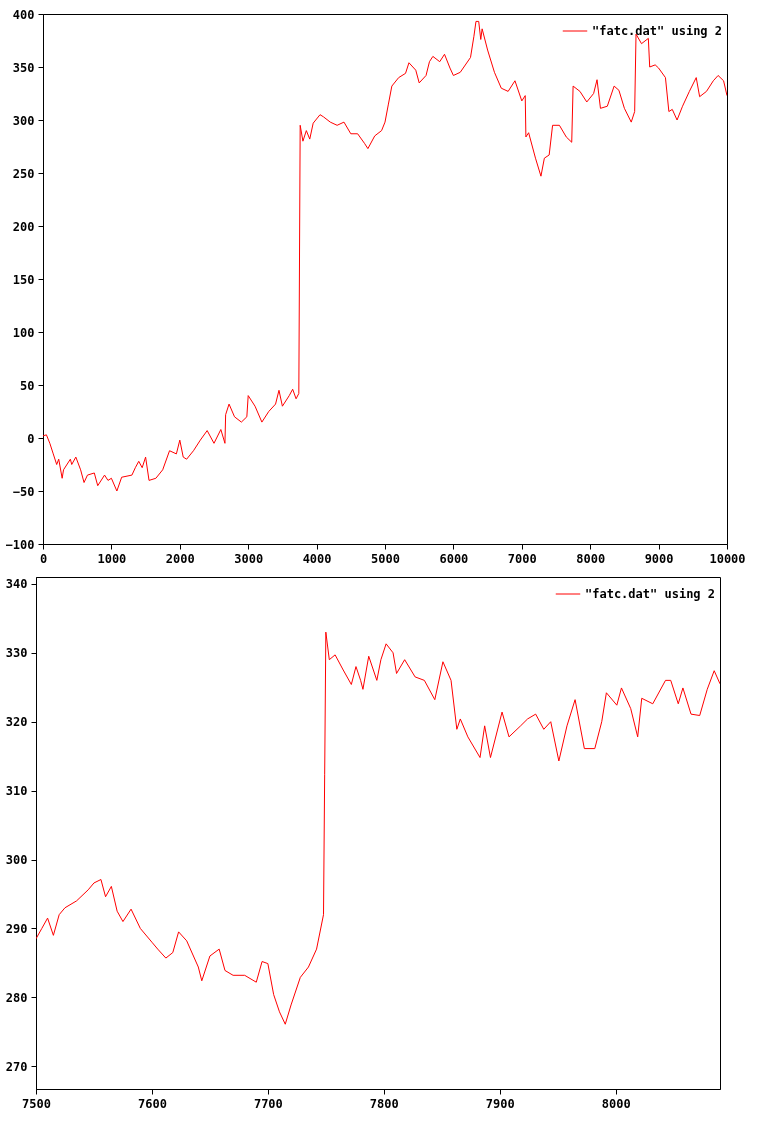  Describe the element at coordinates (385, 558) in the screenshot. I see `x-tick-label: 5000` at that location.